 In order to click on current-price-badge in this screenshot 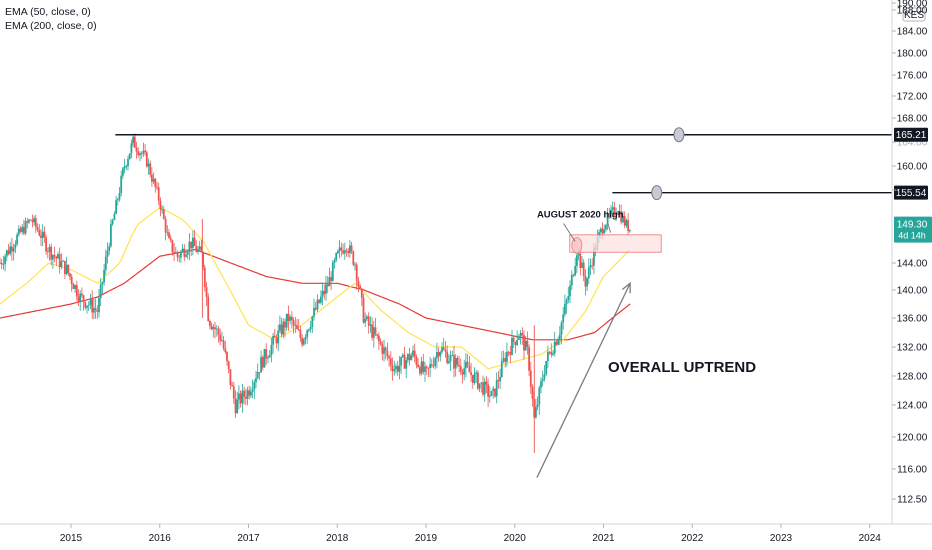, I will do `click(913, 229)`.